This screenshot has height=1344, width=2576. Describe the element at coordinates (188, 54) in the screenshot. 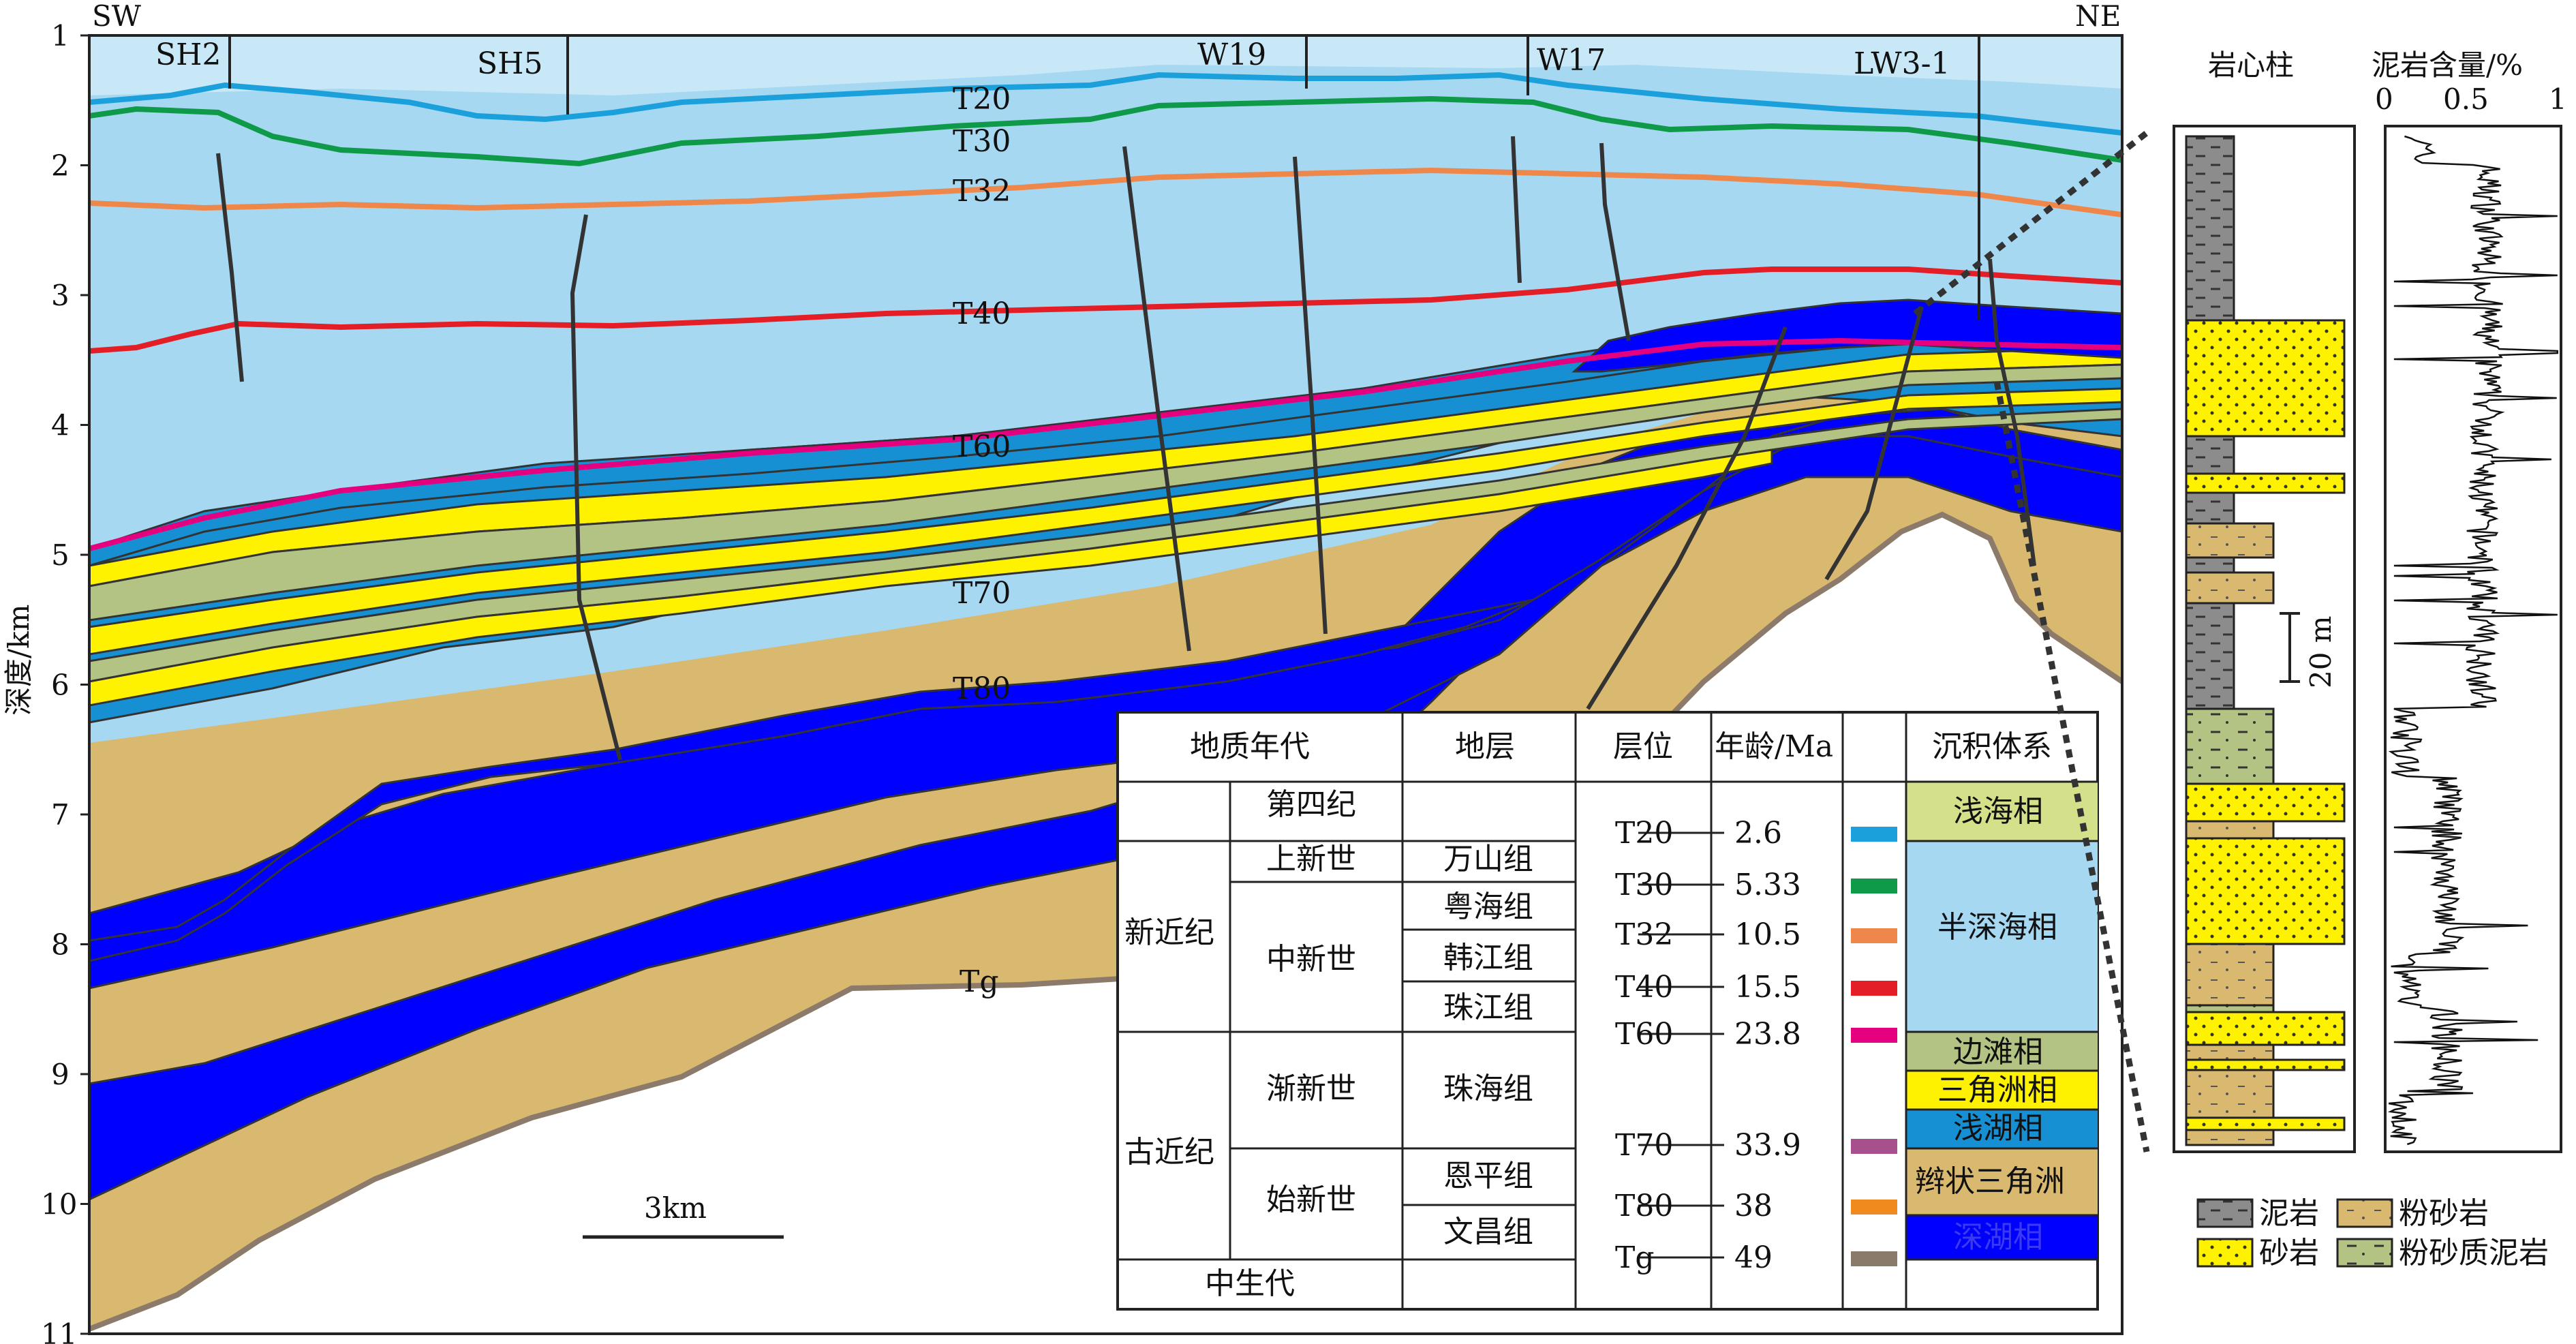

I see `well-sh2: SH2` at that location.